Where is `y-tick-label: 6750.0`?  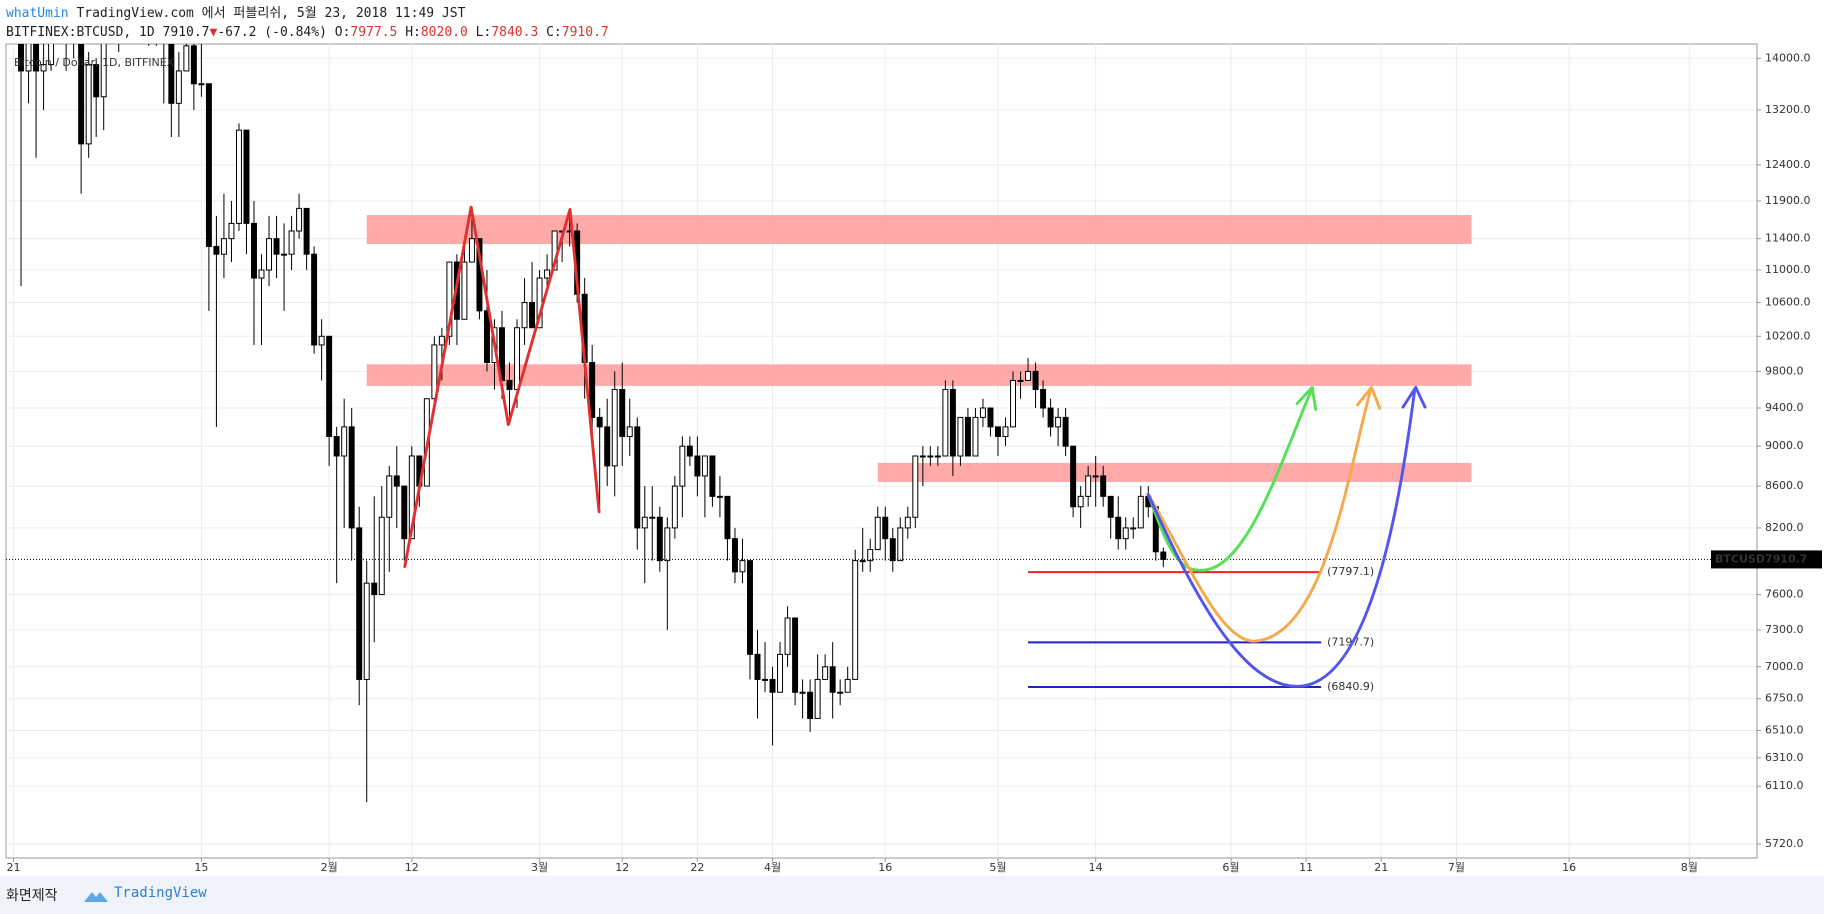
y-tick-label: 6750.0 is located at coordinates (1784, 698).